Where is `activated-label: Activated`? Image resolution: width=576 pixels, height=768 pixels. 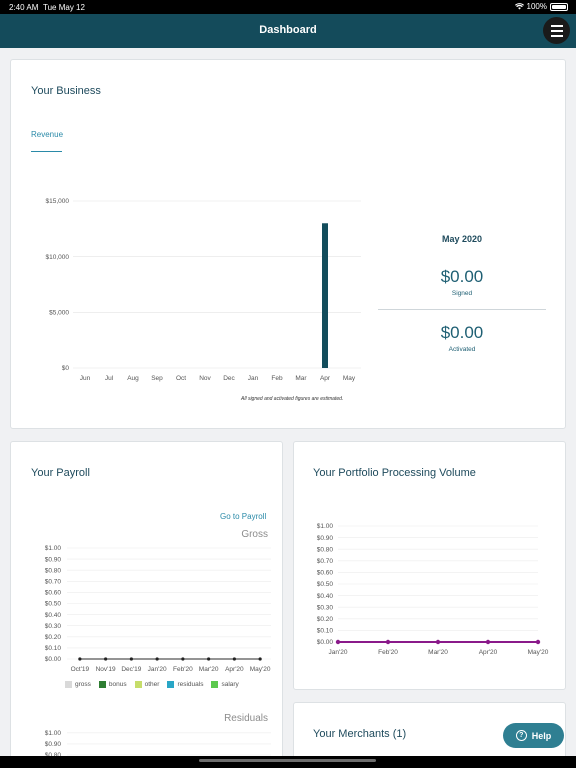
activated-label: Activated is located at coordinates (462, 349).